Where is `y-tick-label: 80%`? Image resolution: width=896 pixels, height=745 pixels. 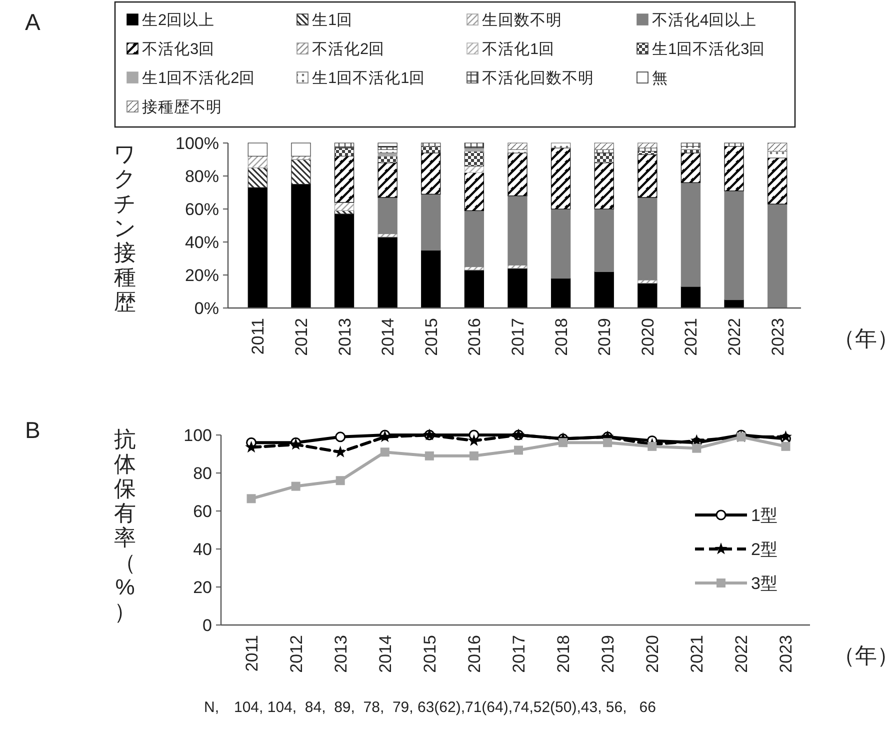 y-tick-label: 80% is located at coordinates (201, 176).